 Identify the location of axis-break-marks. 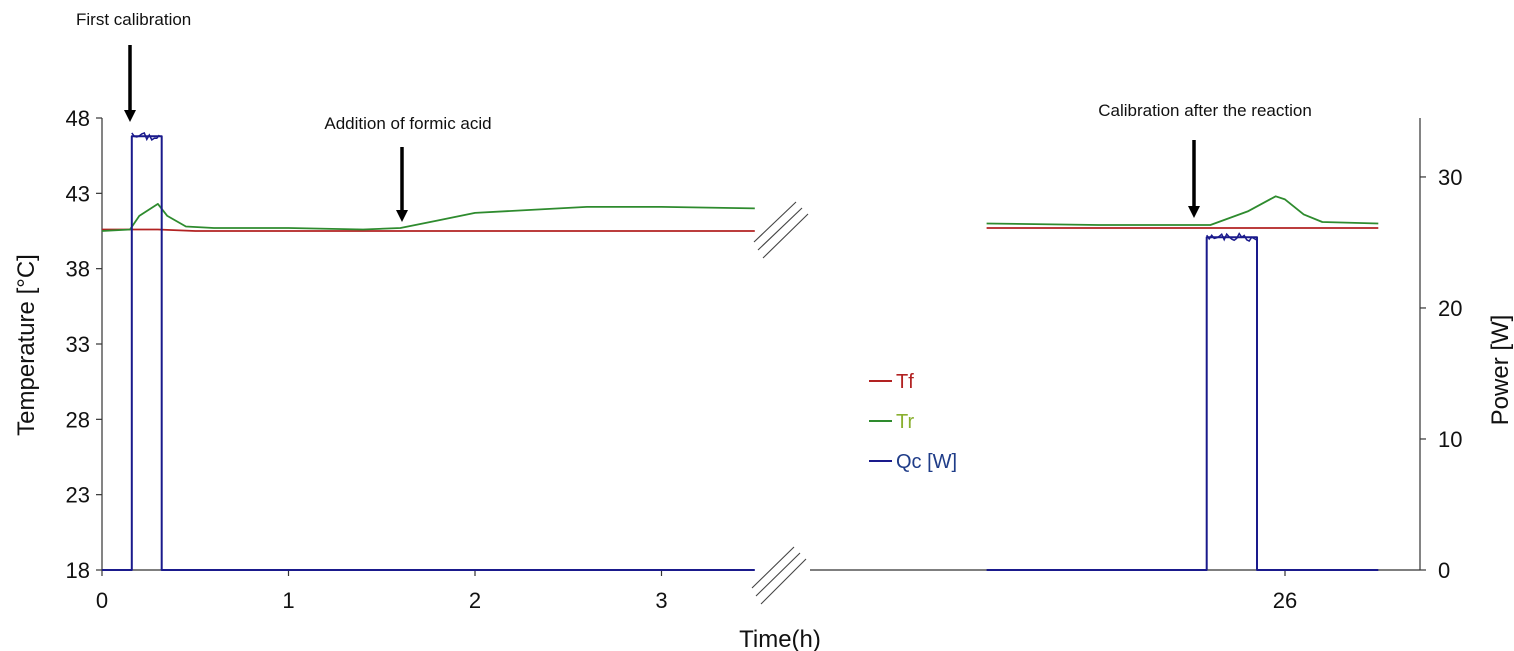
(780, 403).